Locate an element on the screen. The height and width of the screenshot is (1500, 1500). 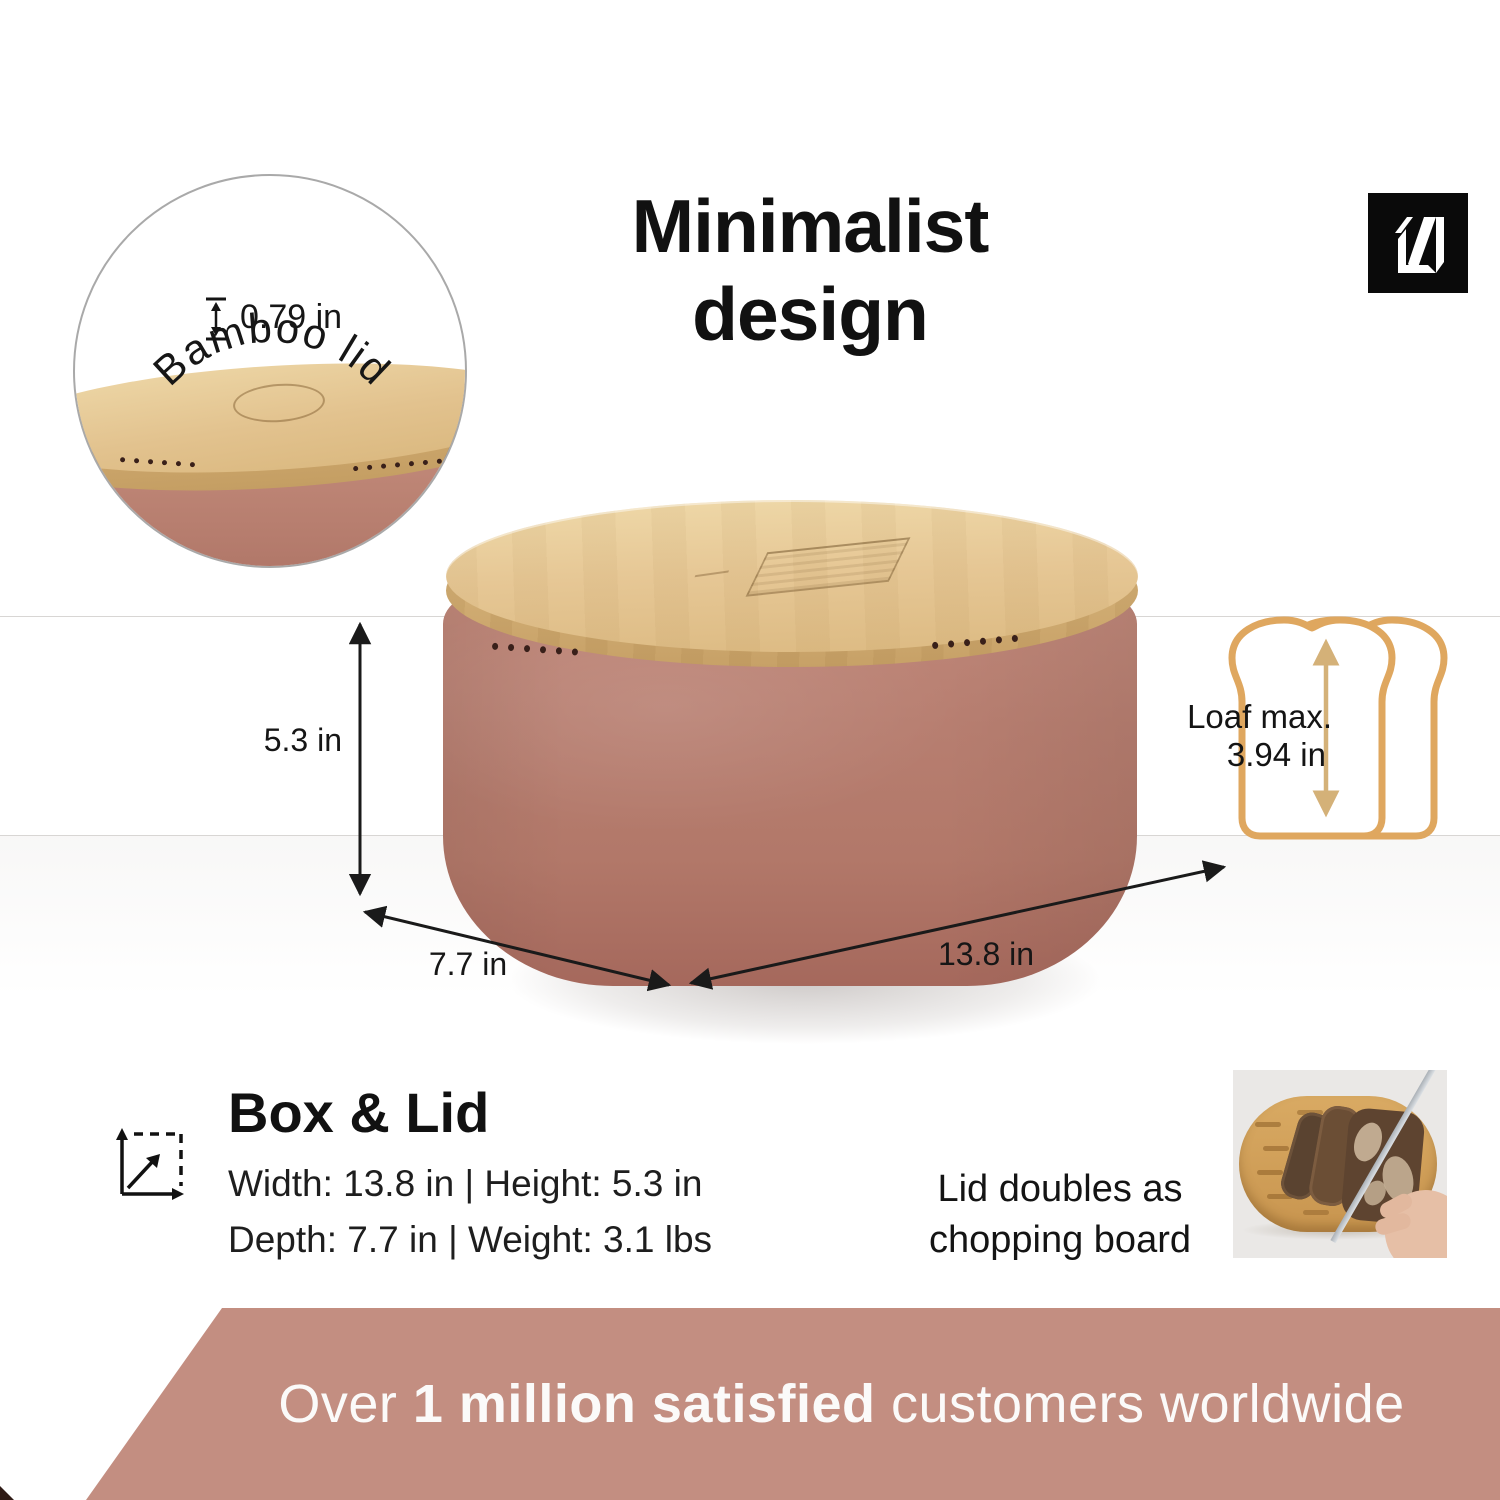
loaf-max-line2: 3.94 in is located at coordinates (1276, 754).